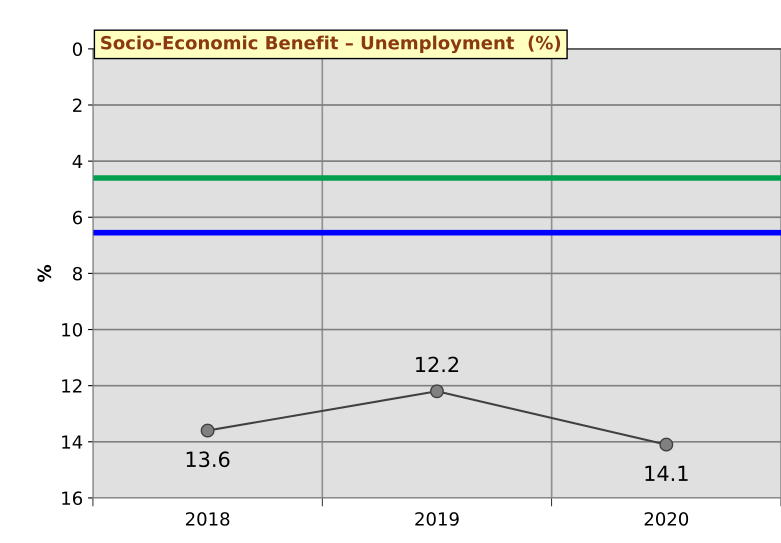  I want to click on y-tick-label: 8, so click(77, 273).